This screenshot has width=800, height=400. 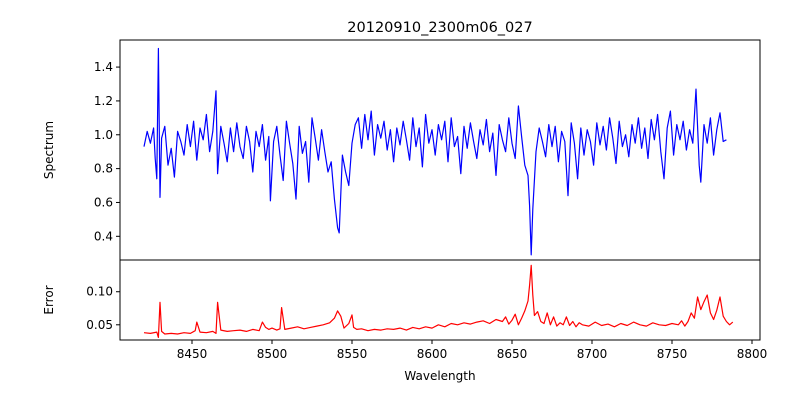 I want to click on panel-1-y-tick-label: 0.8, so click(x=103, y=169).